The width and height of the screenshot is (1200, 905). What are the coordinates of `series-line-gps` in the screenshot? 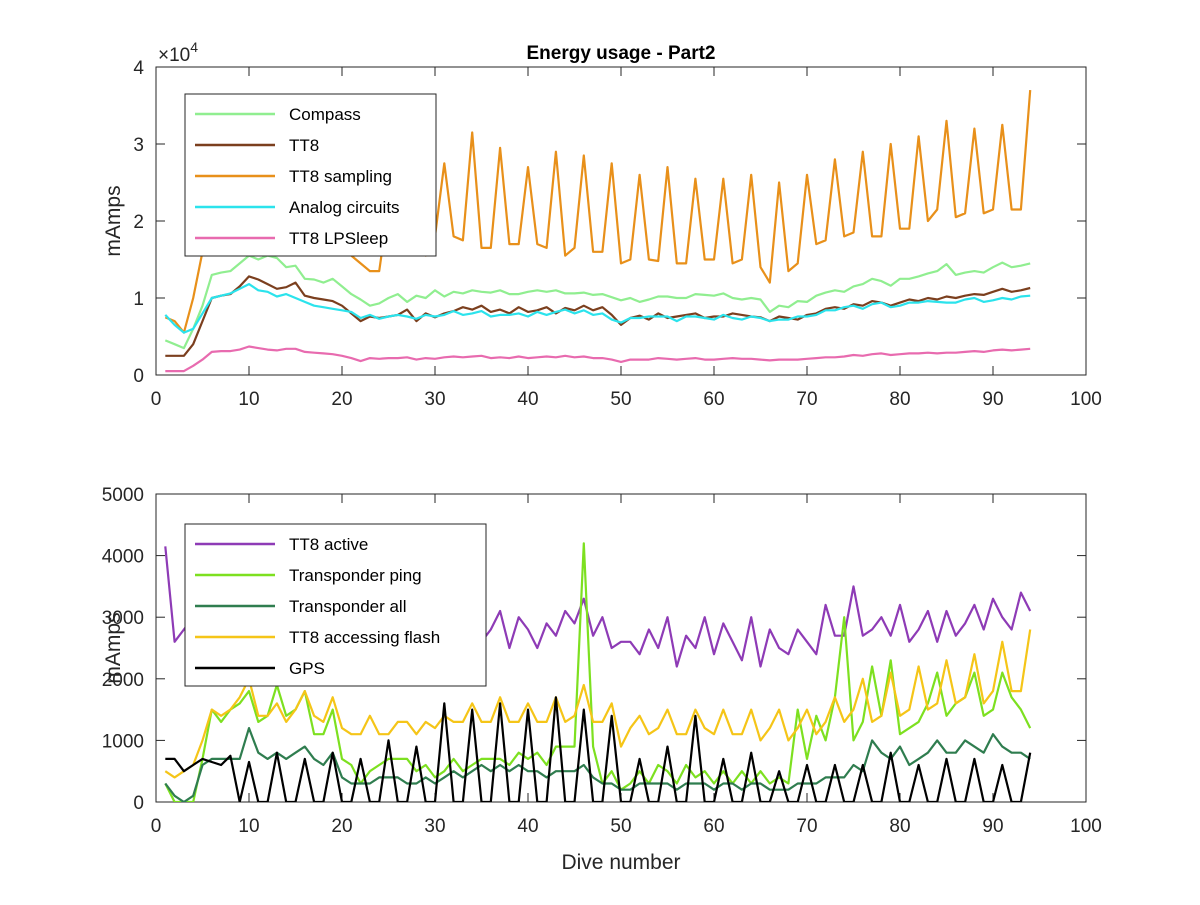 It's located at (598, 749).